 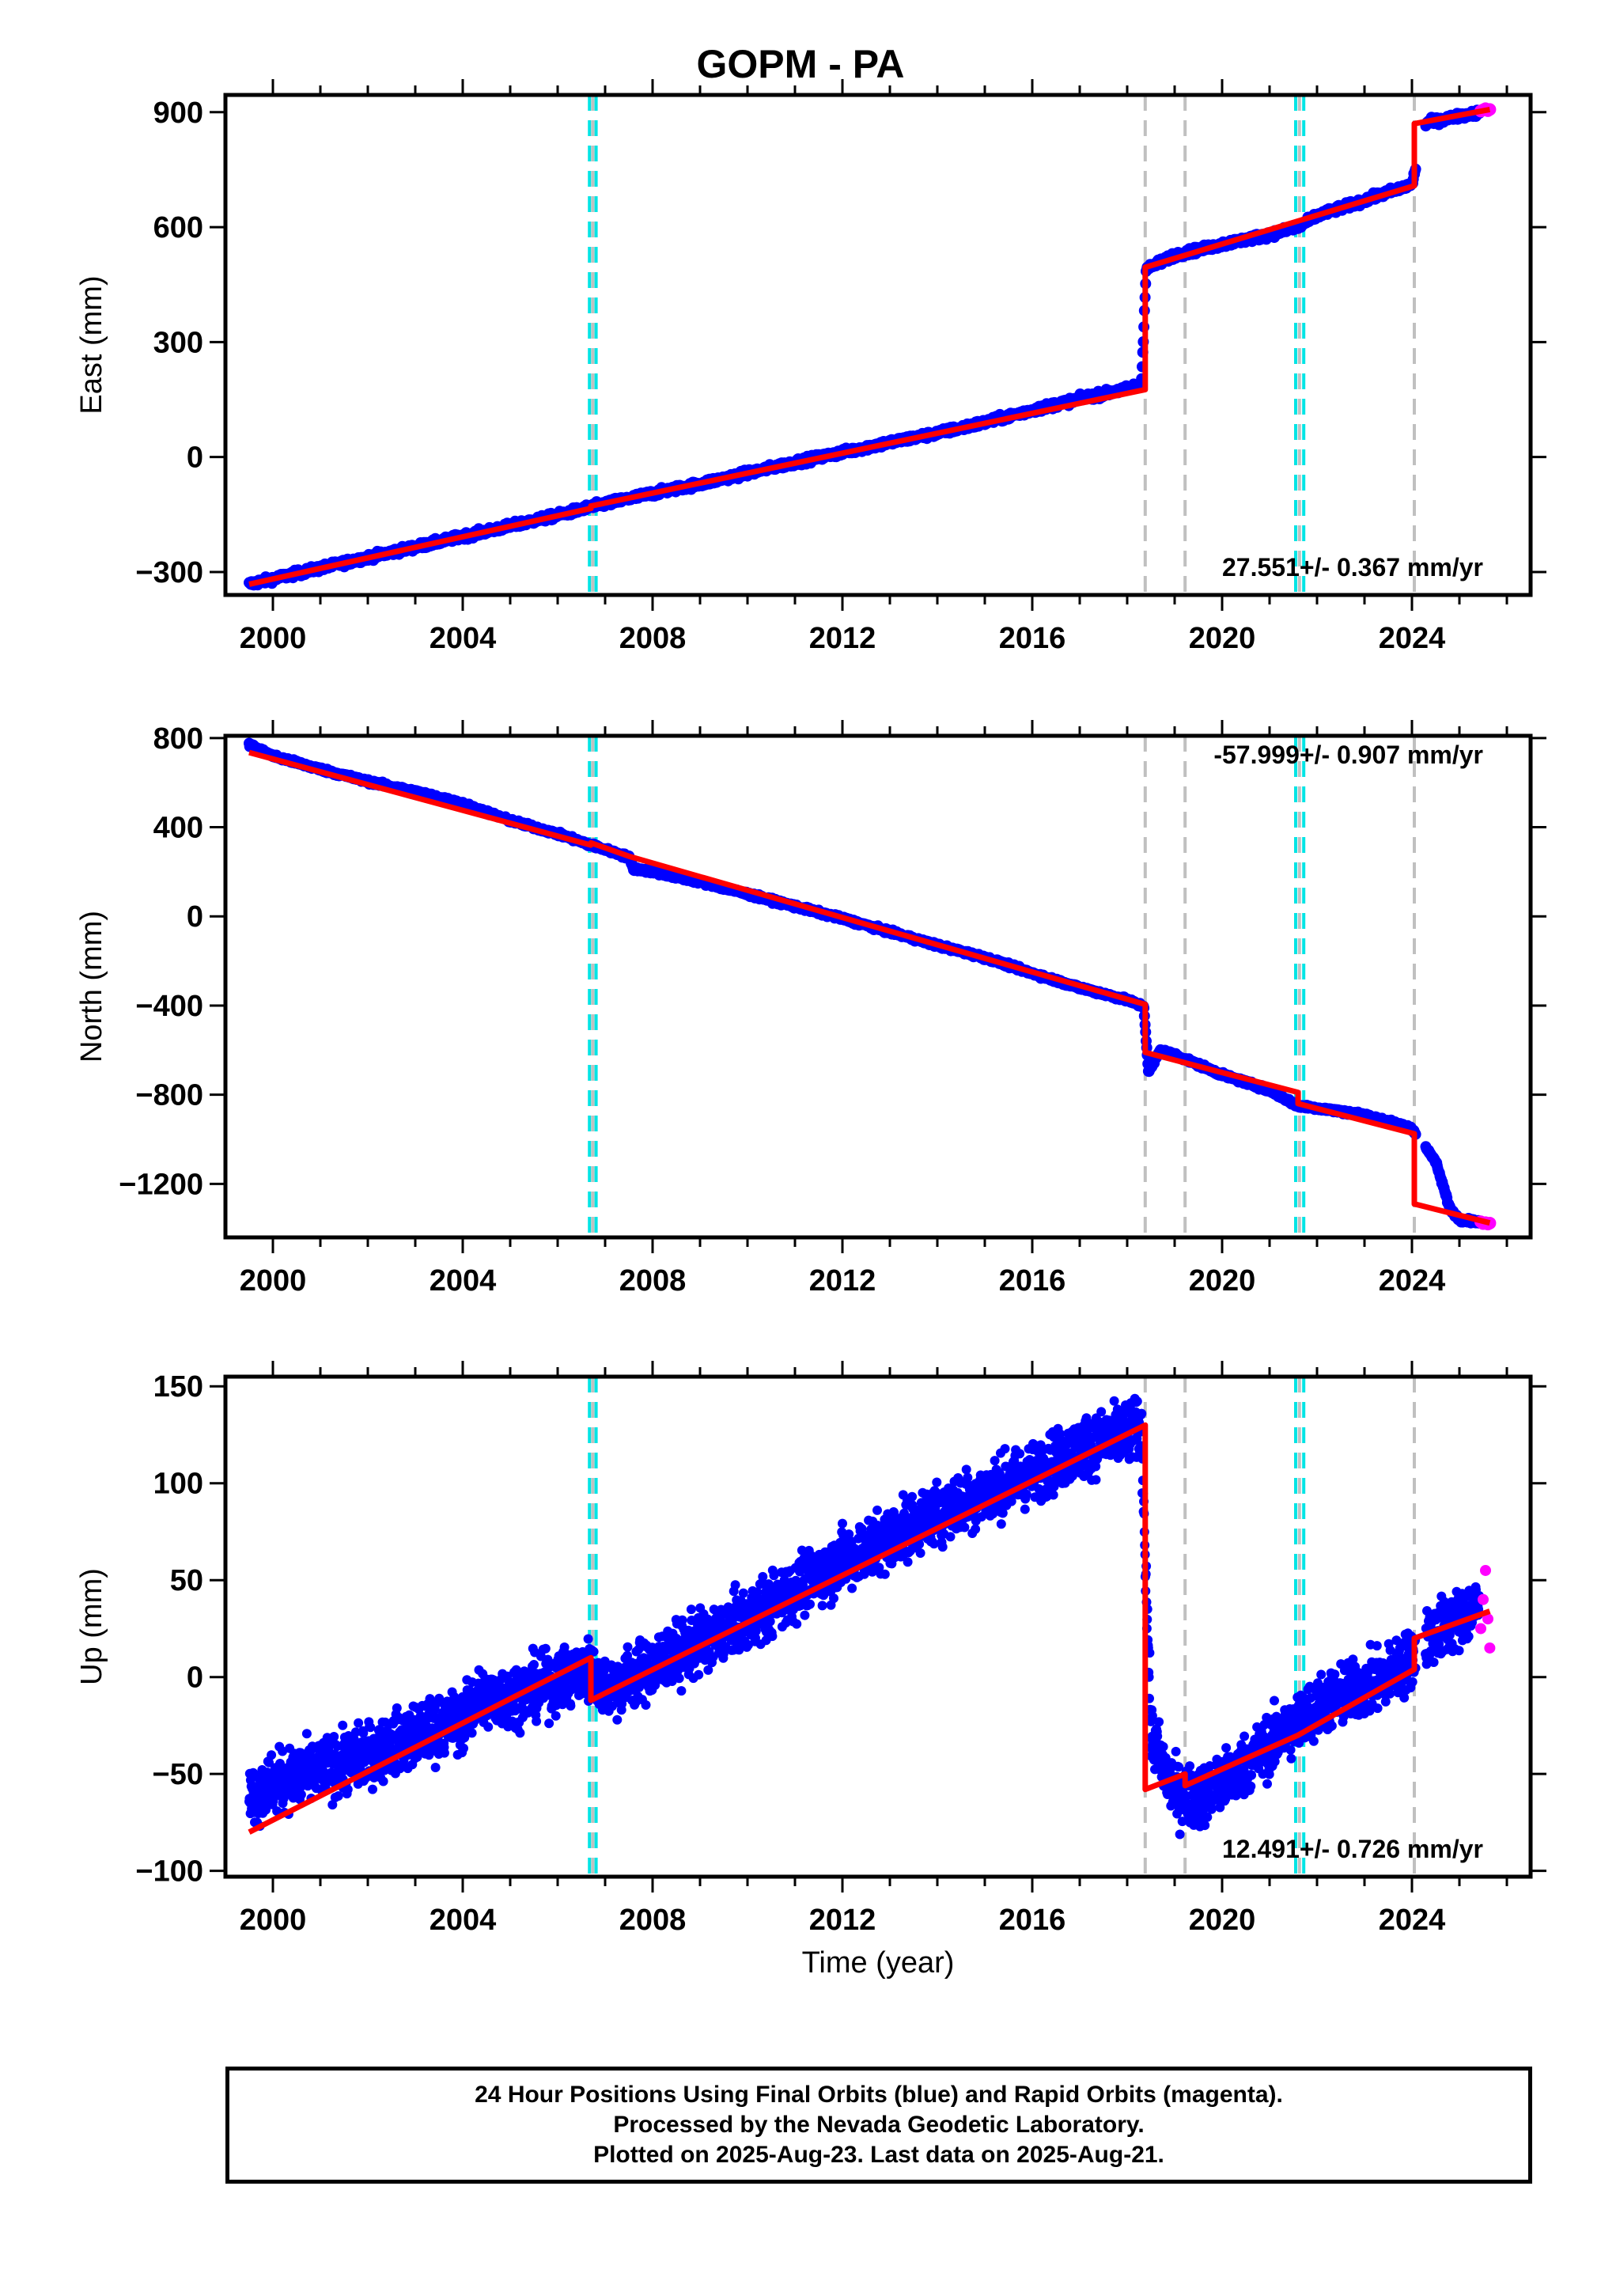 I want to click on east-ytick-label-3: 600, so click(x=178, y=227).